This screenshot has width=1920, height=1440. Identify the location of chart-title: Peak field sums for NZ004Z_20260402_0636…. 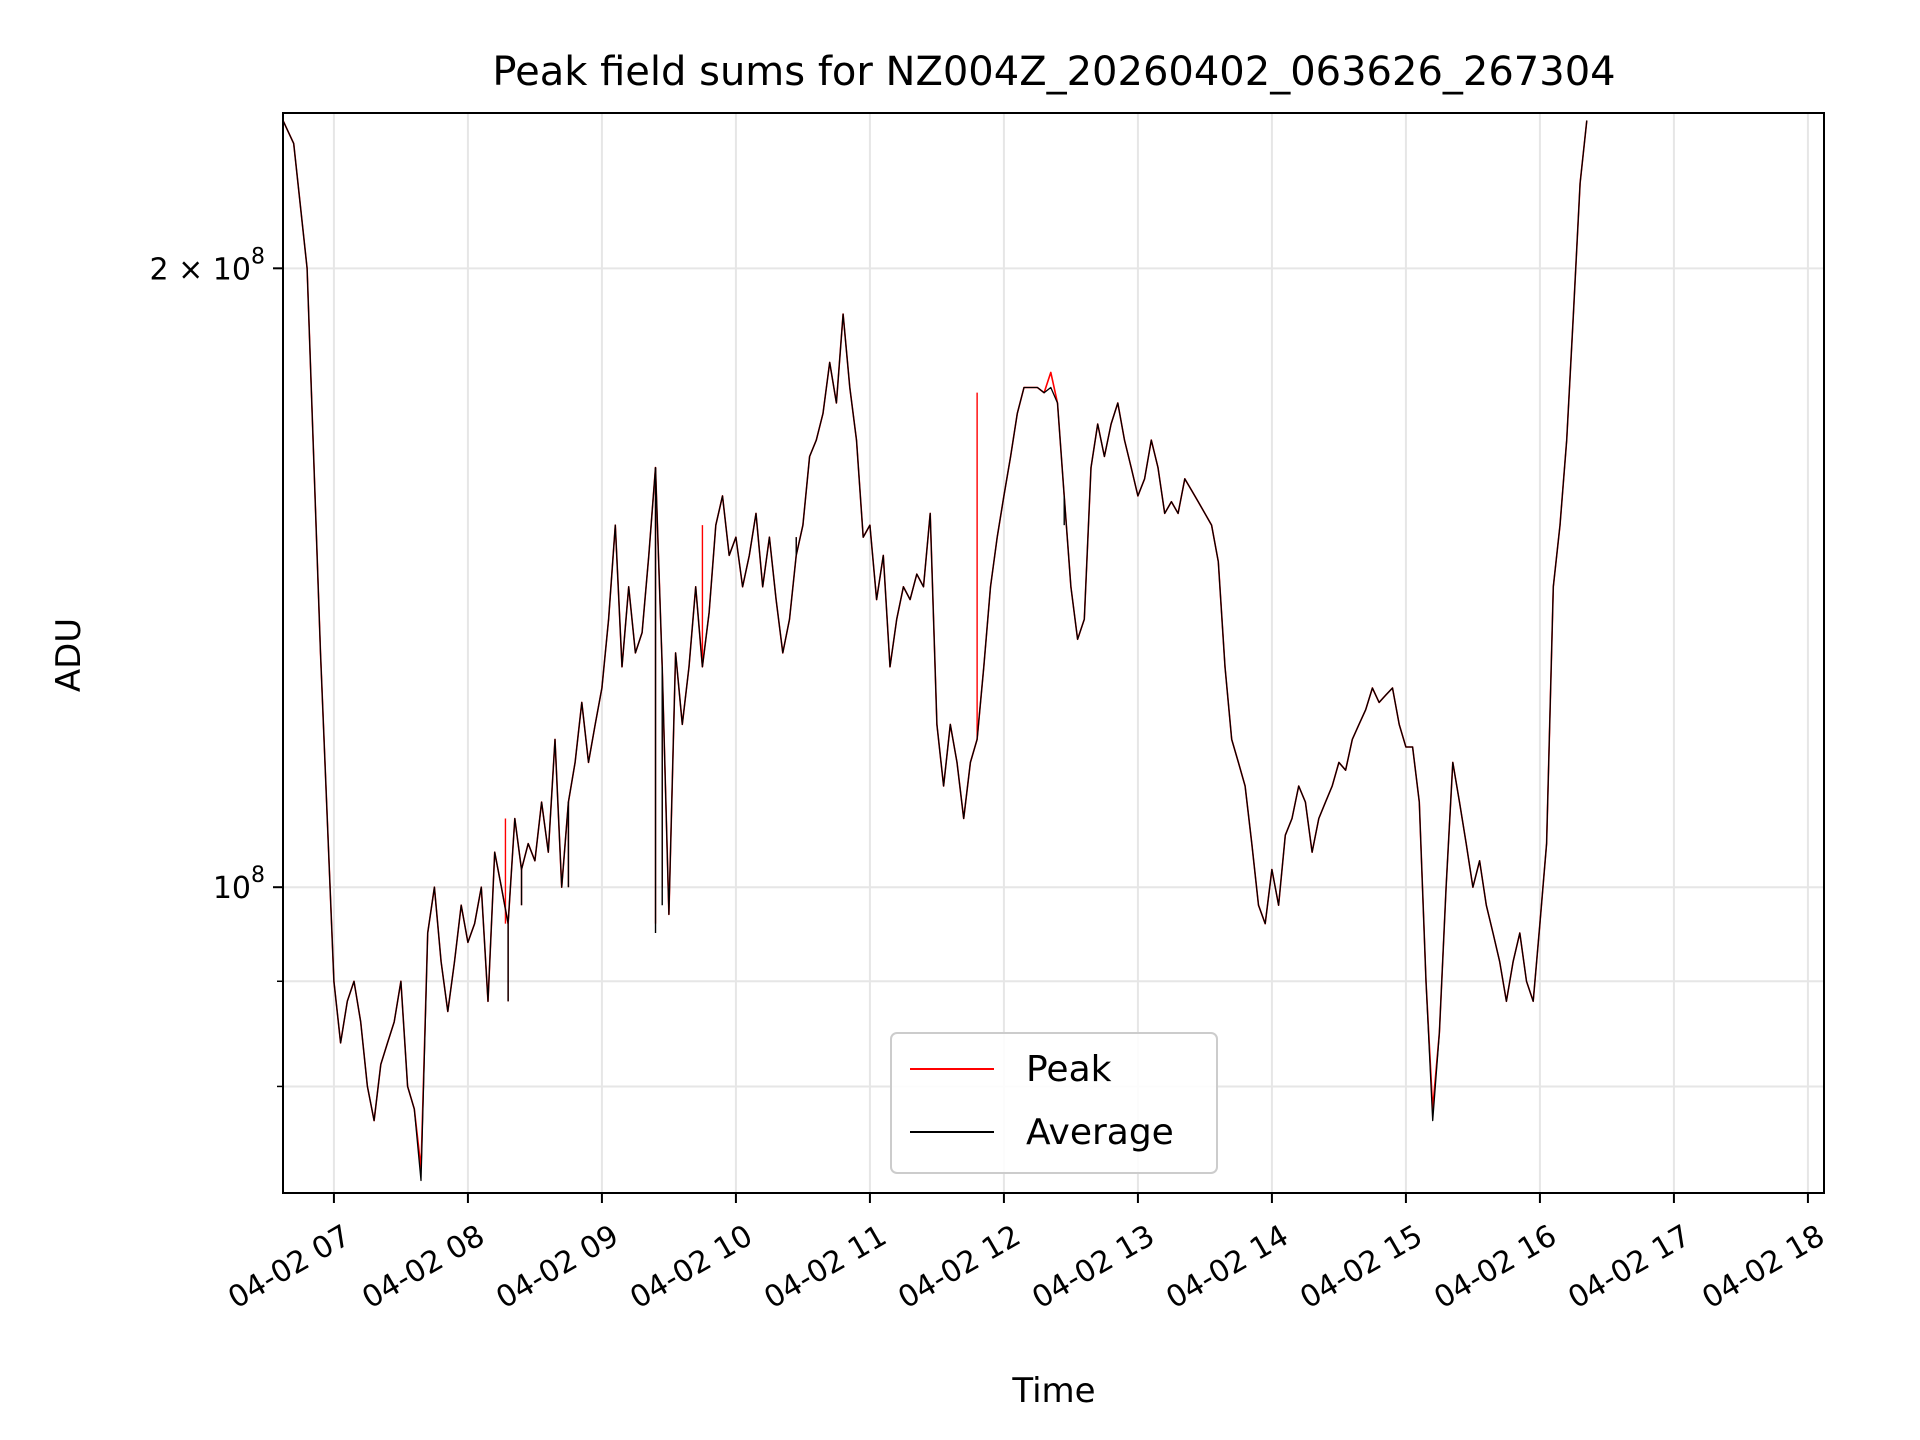
(1053, 72).